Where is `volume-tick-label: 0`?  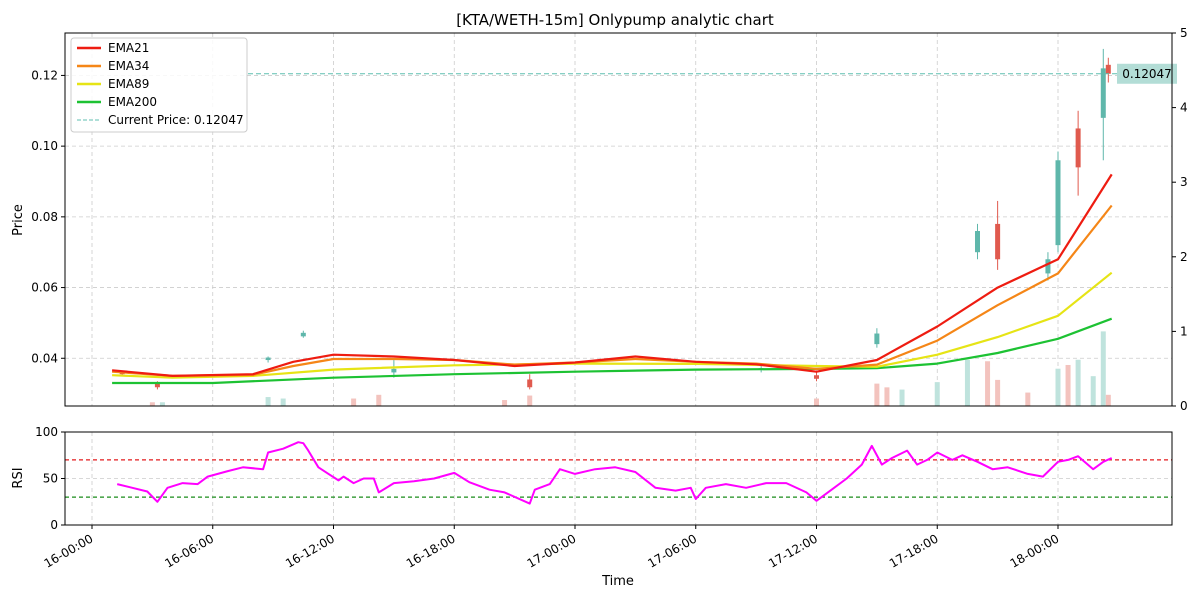 volume-tick-label: 0 is located at coordinates (1184, 406).